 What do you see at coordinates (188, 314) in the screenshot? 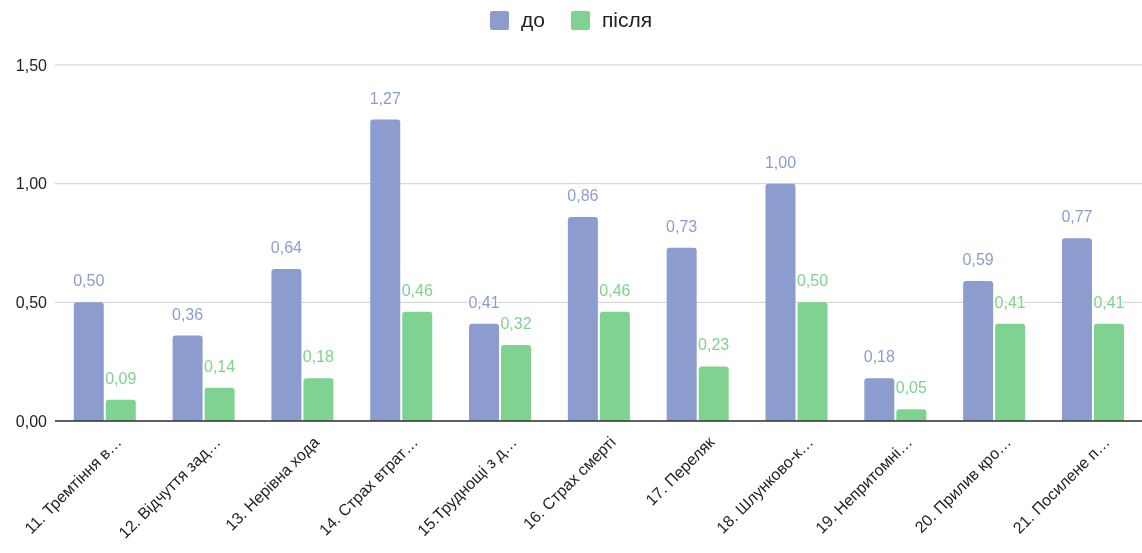
I see `data-label: 0,36` at bounding box center [188, 314].